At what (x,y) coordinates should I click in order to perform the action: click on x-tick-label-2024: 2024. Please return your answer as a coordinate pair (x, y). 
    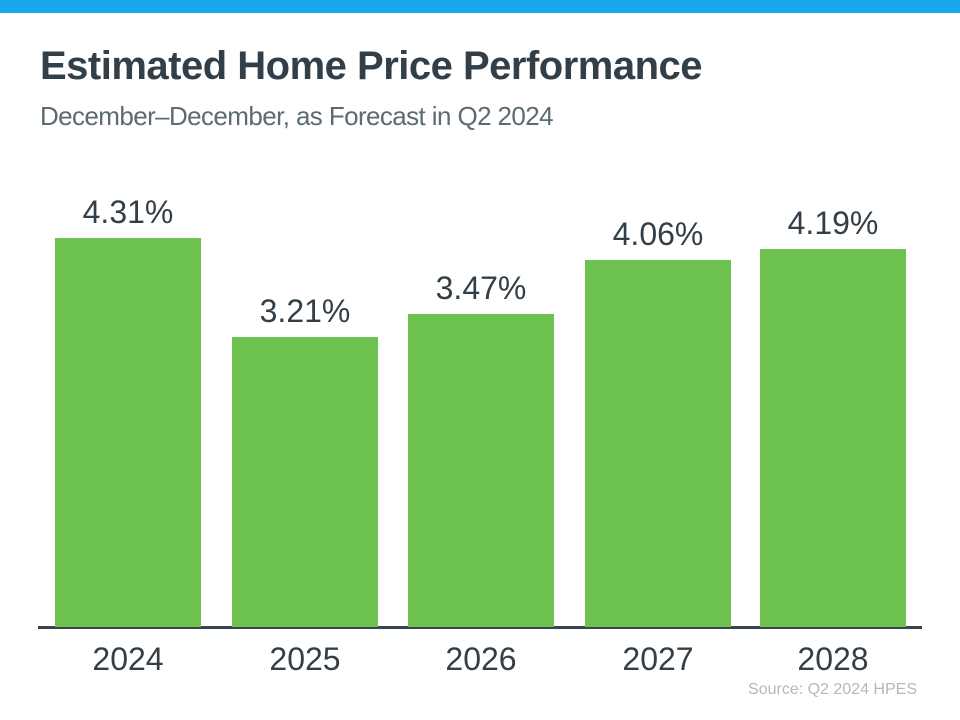
    Looking at the image, I should click on (128, 659).